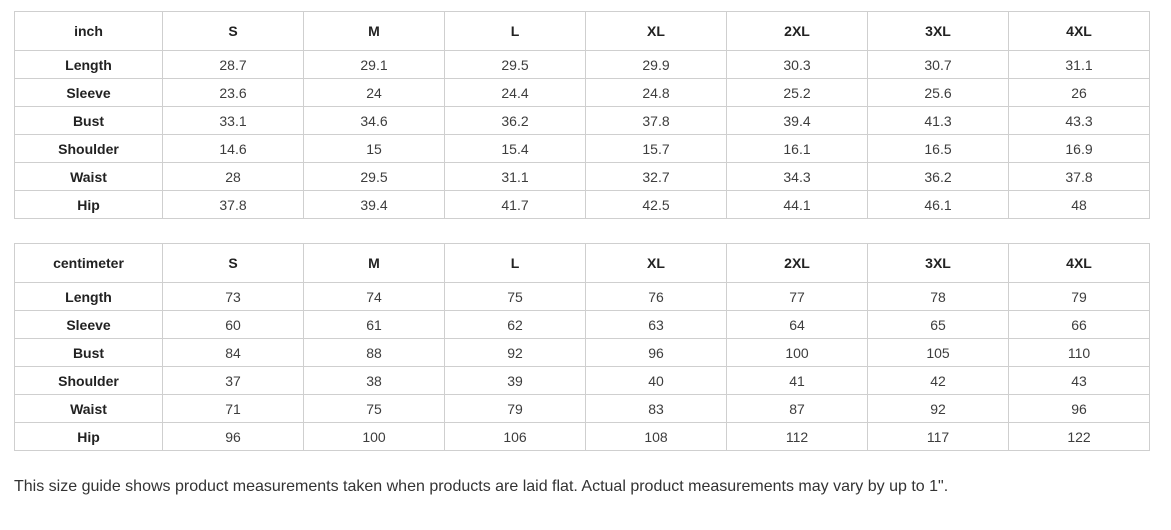  I want to click on value-cell: 16.5, so click(938, 148).